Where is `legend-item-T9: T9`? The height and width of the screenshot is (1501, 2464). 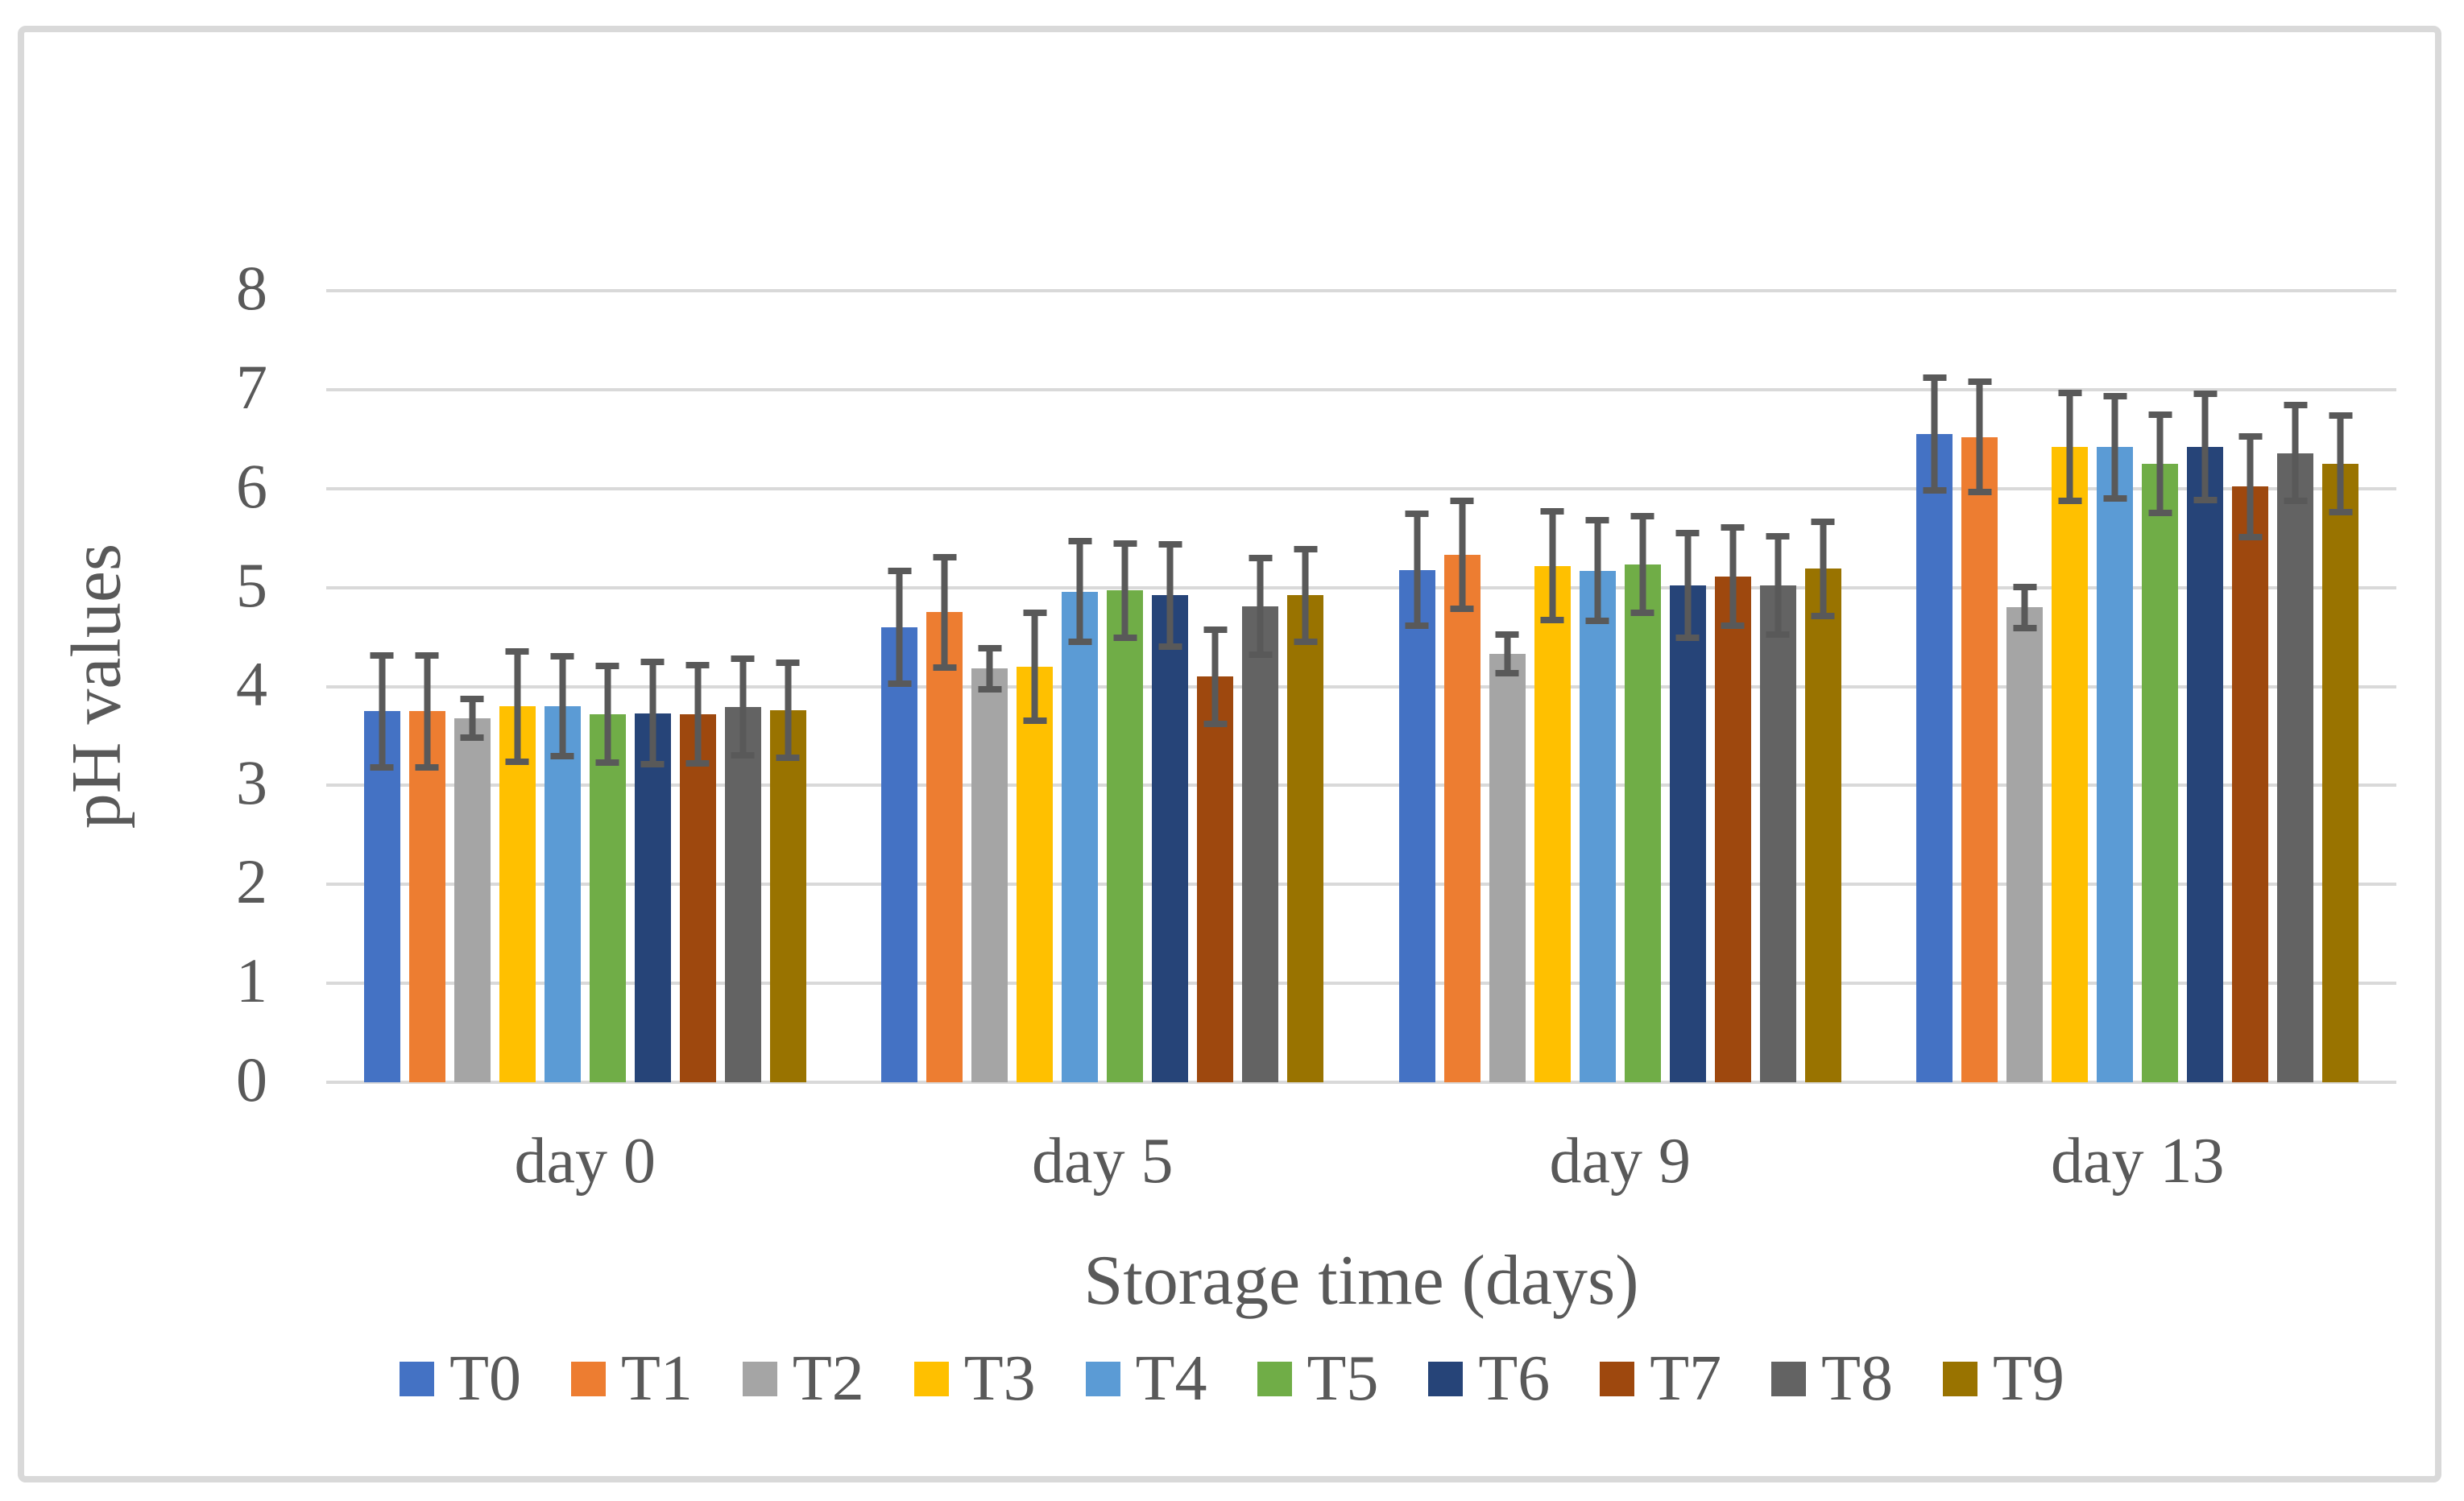 legend-item-T9: T9 is located at coordinates (2003, 1378).